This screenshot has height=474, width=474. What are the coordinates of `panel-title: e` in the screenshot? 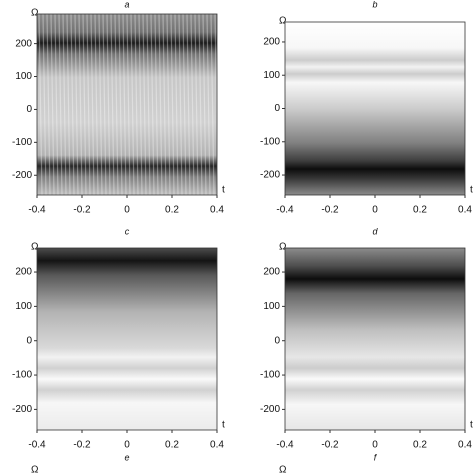 It's located at (126, 457).